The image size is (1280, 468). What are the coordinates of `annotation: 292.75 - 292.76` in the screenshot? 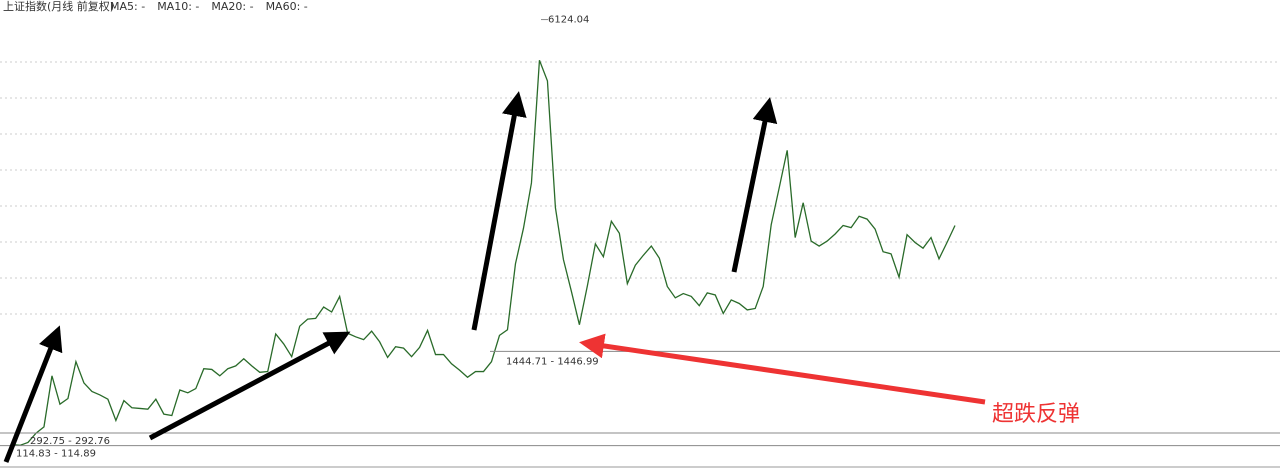 It's located at (70, 441).